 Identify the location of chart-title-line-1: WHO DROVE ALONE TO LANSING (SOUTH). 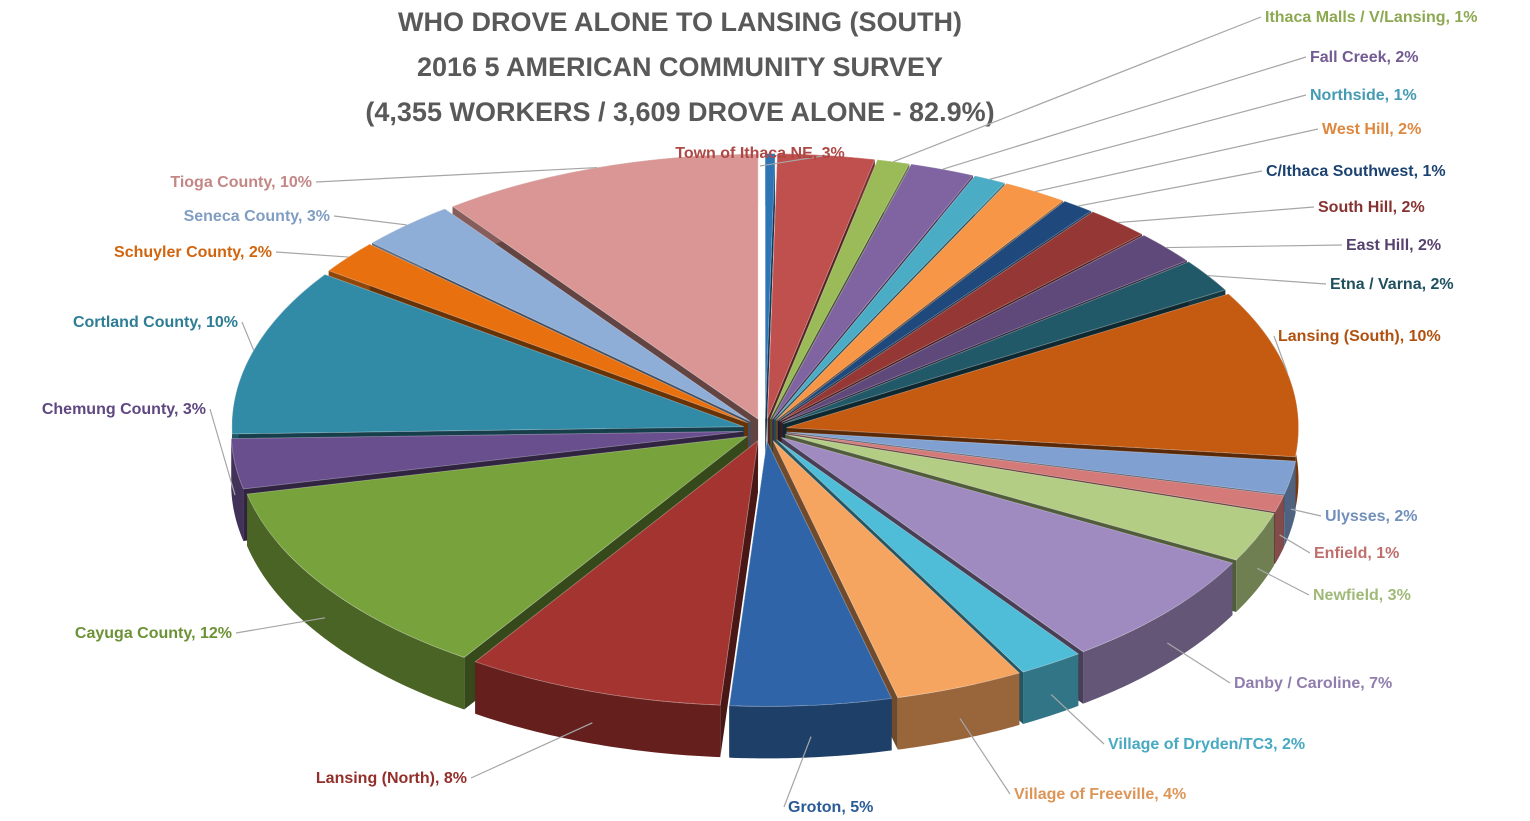
(680, 22).